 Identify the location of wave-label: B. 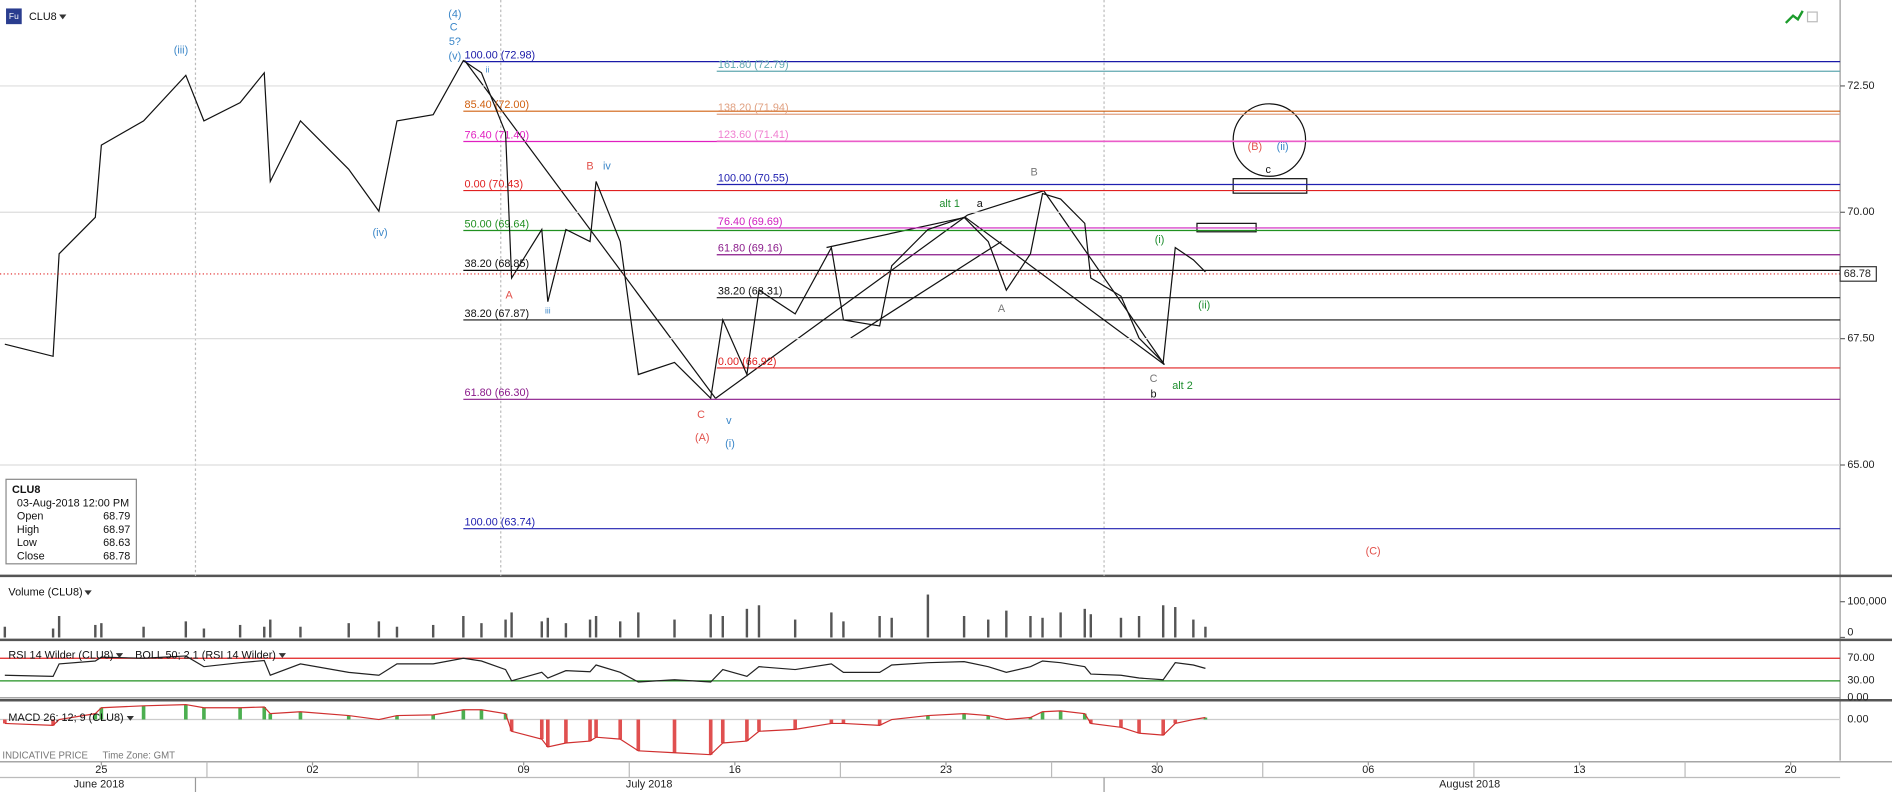
(589, 166).